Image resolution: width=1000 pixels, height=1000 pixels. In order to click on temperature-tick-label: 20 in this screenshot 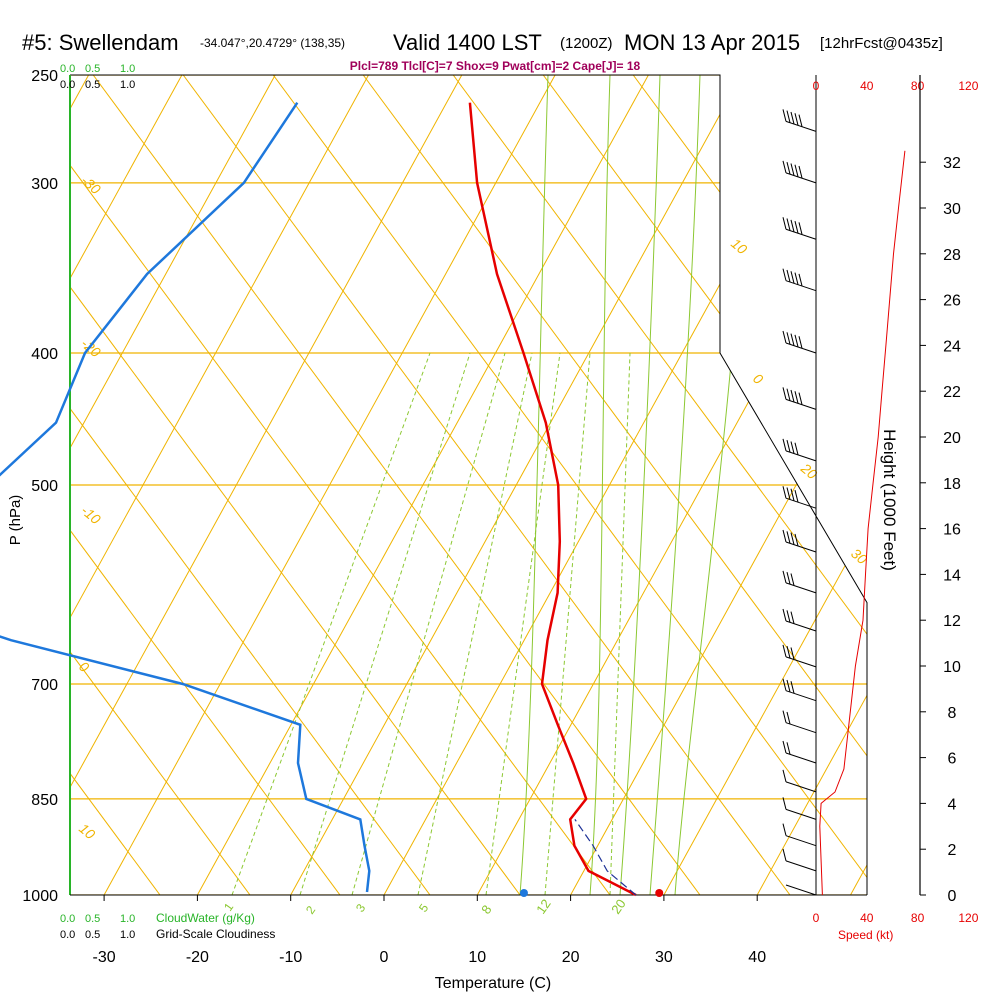, I will do `click(571, 957)`.